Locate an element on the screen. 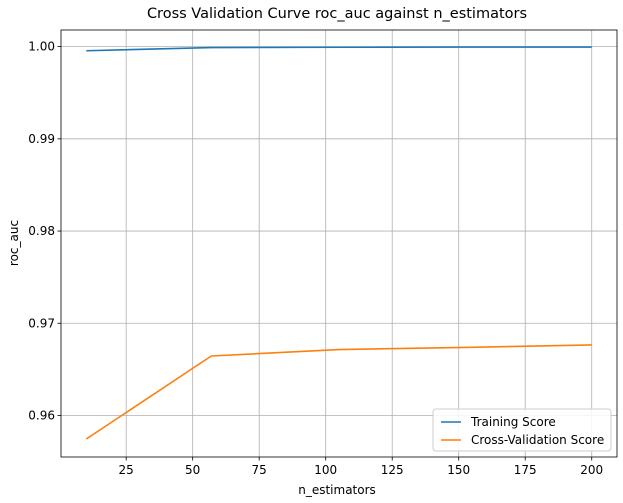 This screenshot has width=623, height=503. legend-label-cross-validation-score: Cross-Validation Score is located at coordinates (537, 440).